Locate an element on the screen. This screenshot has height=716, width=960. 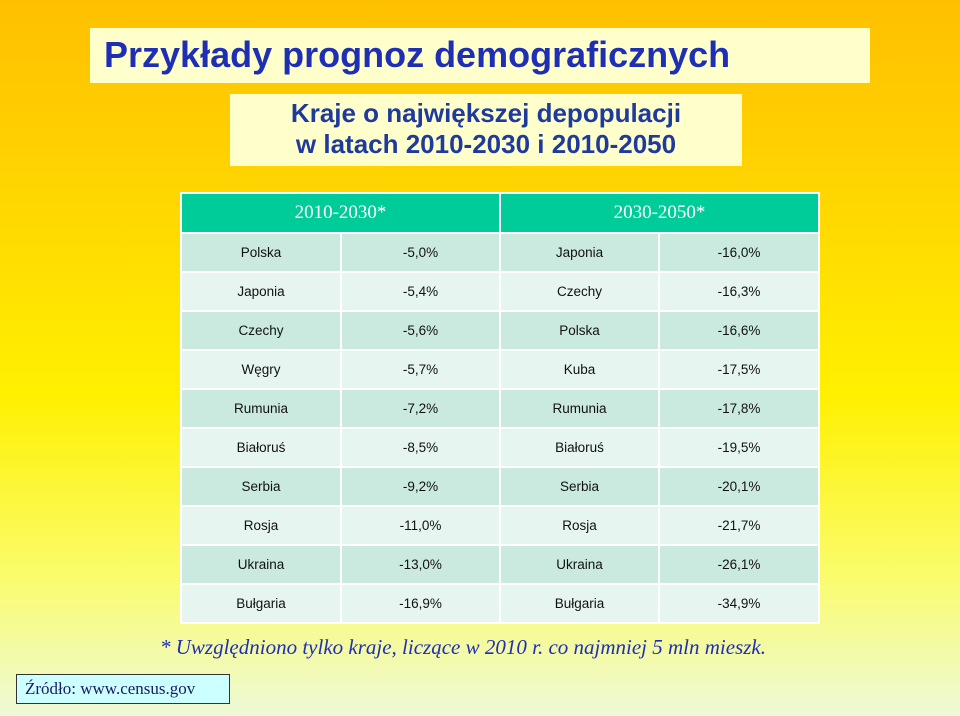
value-cell: -5,6% is located at coordinates (420, 330).